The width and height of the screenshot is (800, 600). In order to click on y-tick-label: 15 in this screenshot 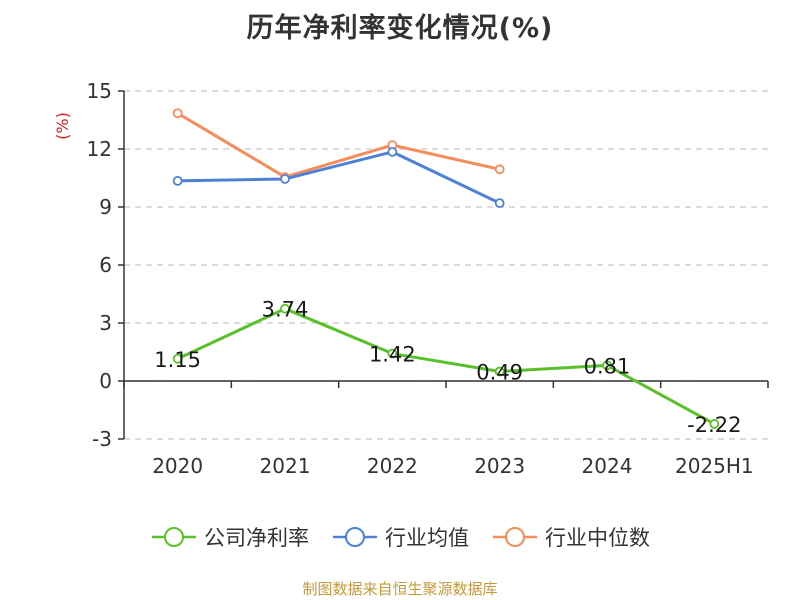, I will do `click(99, 91)`.